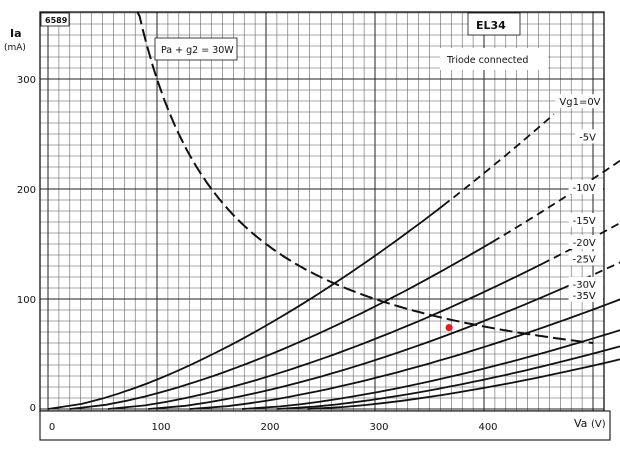 The height and width of the screenshot is (456, 620). I want to click on curve-label: -35V, so click(584, 296).